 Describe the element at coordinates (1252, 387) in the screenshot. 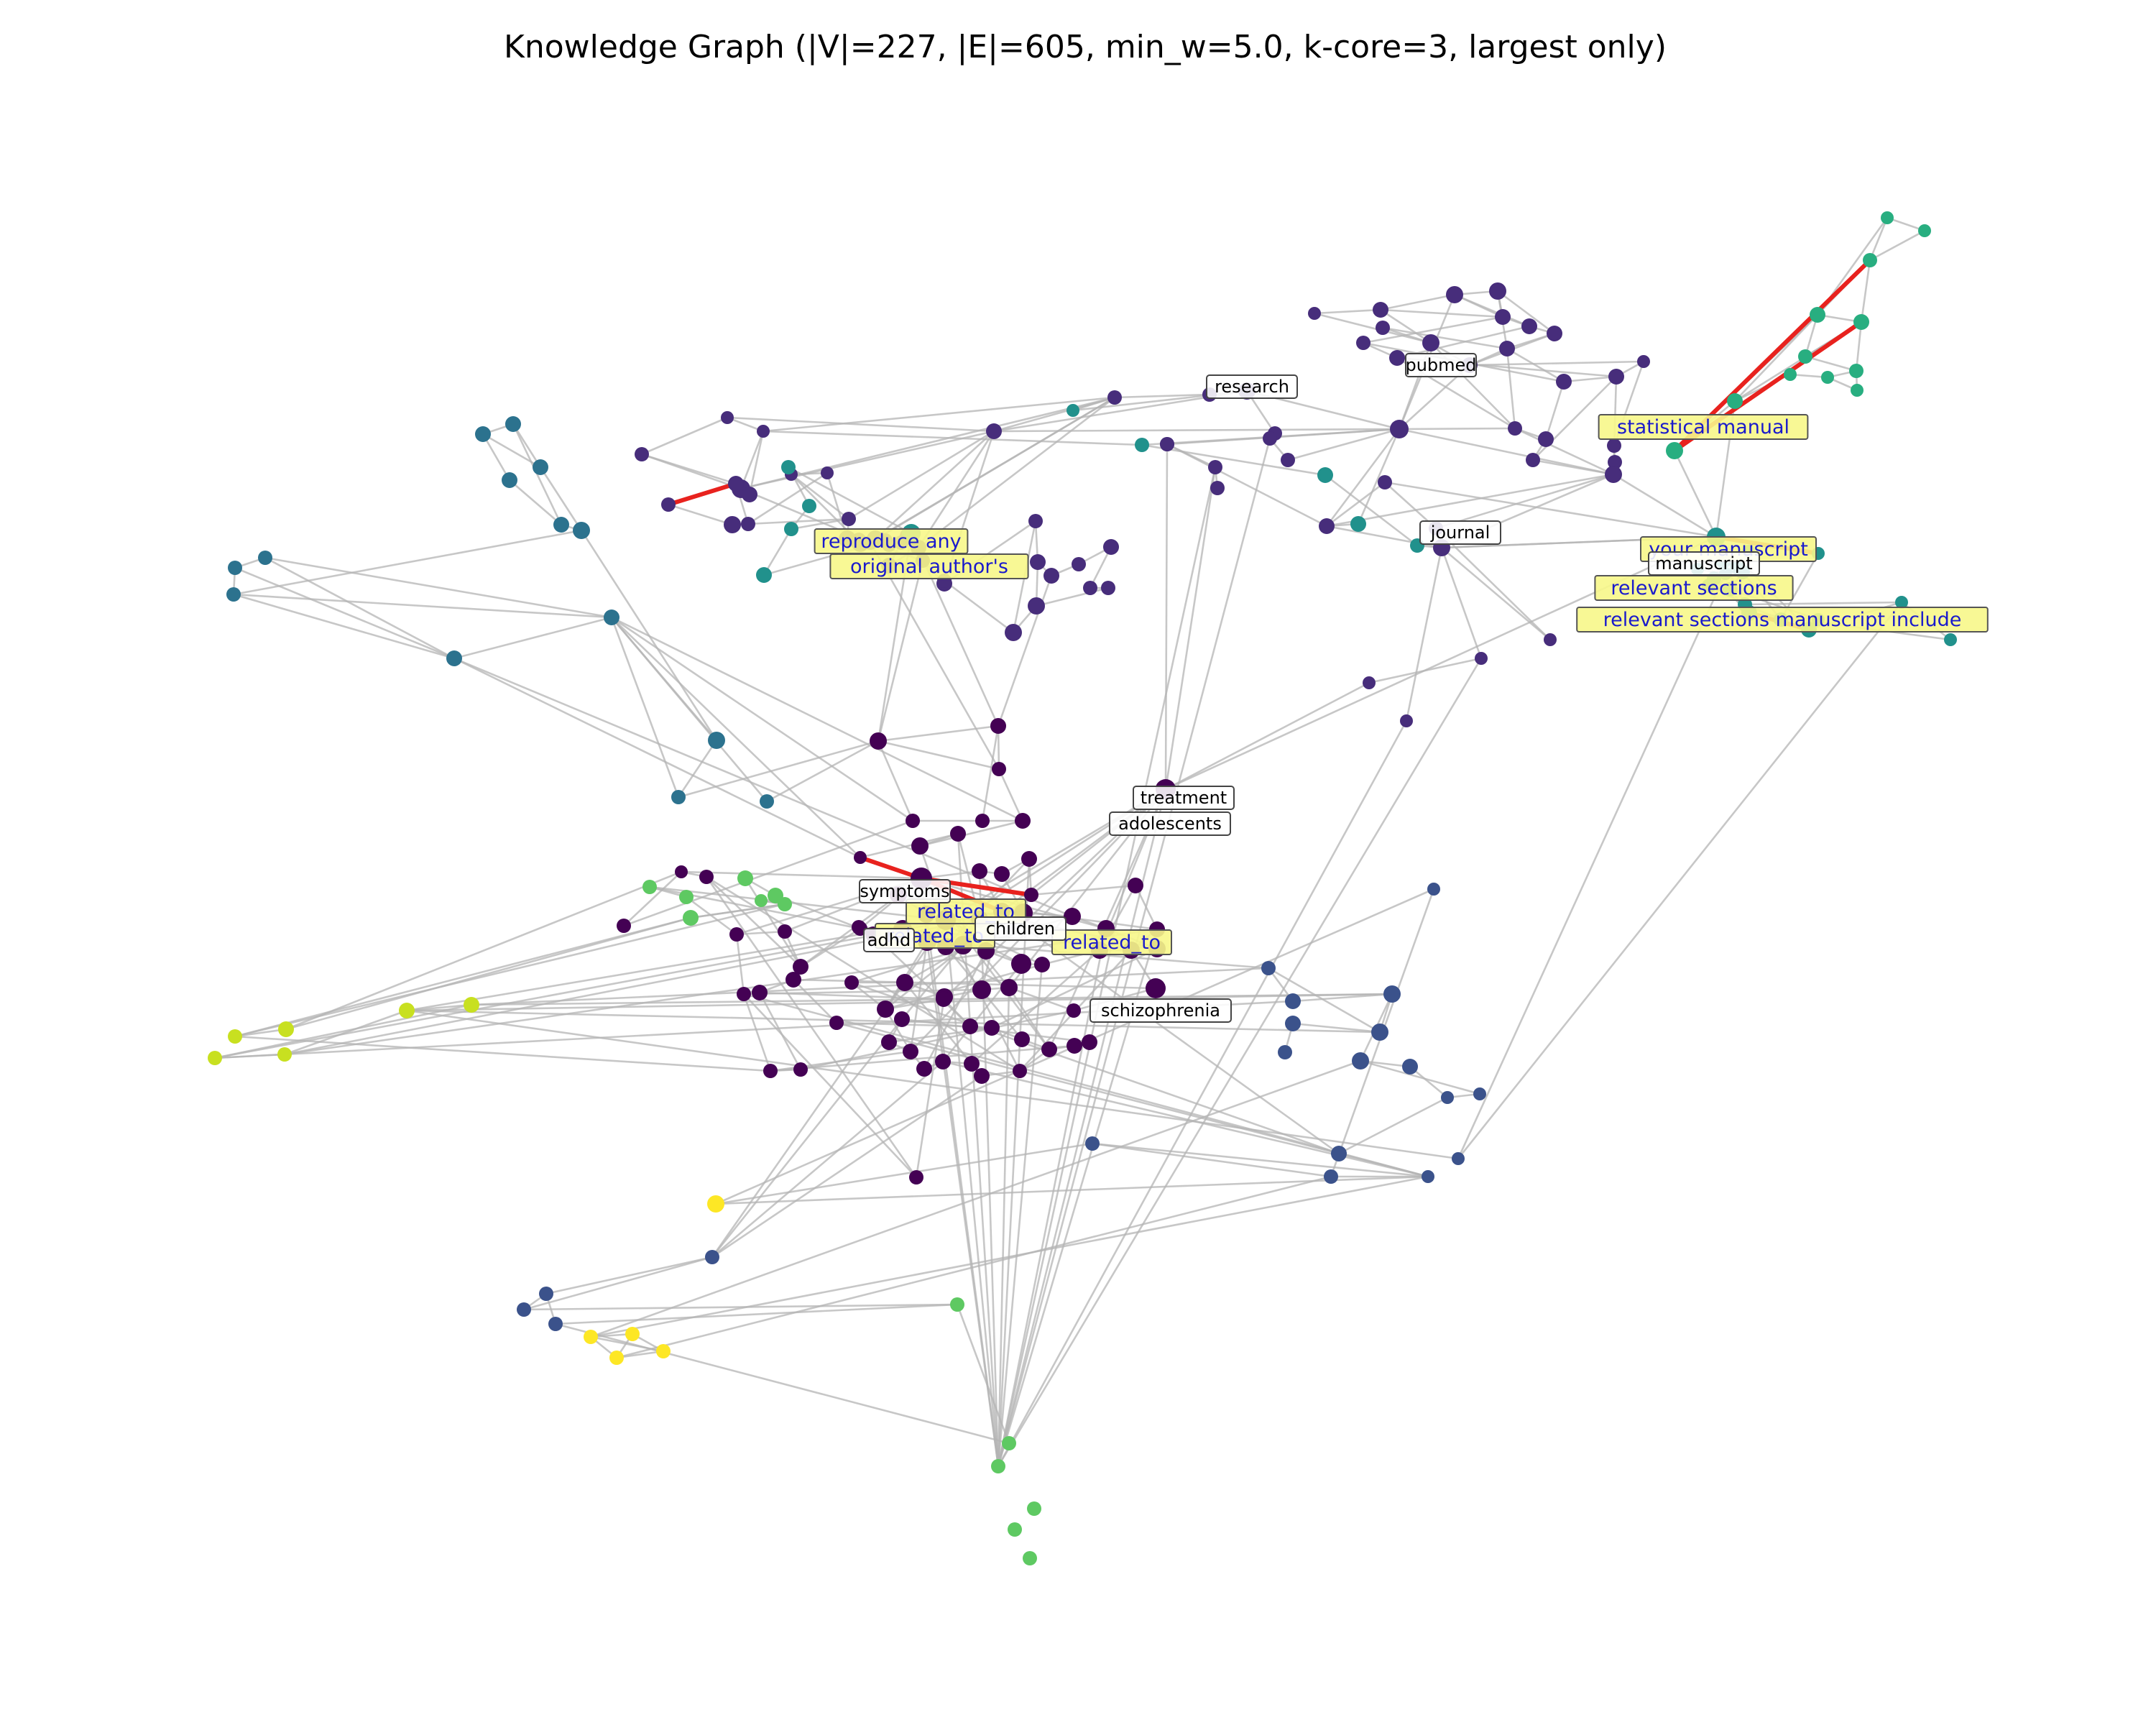

I see `node-label-text: research` at that location.